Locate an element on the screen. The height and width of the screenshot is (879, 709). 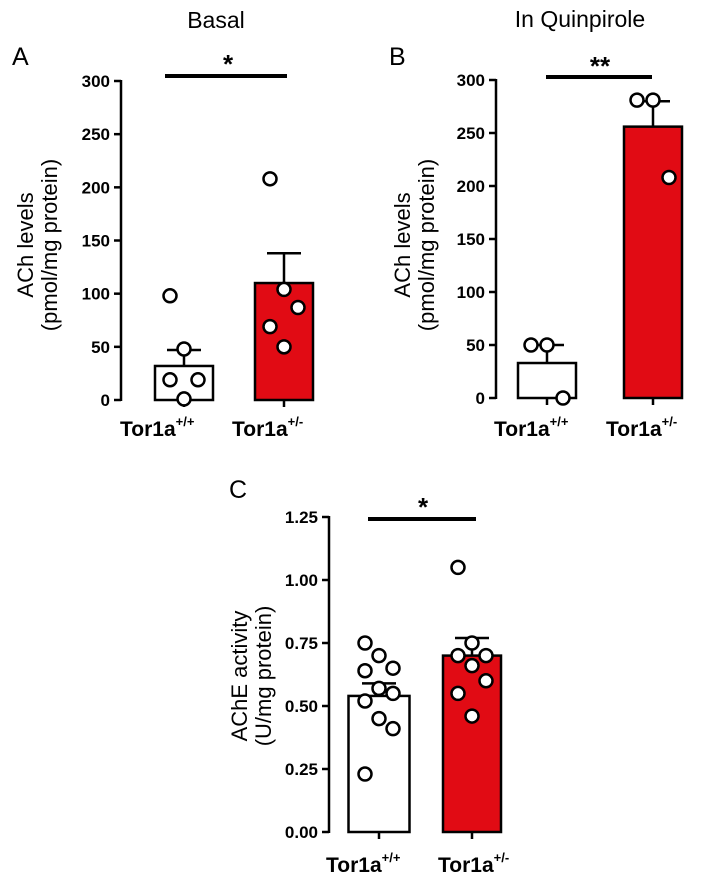
y-tick-label: 0.00 is located at coordinates (301, 832).